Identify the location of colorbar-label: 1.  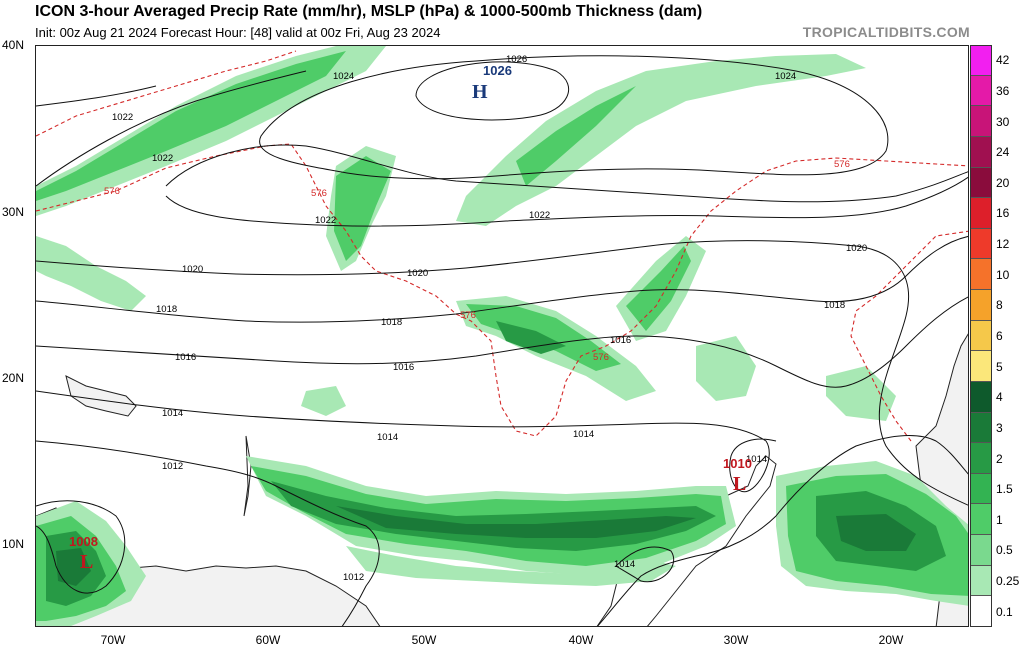
(999, 519).